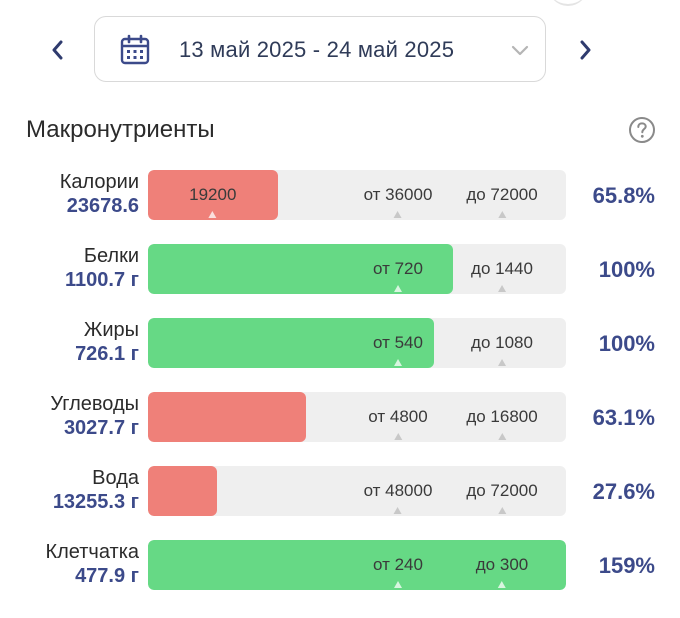 The height and width of the screenshot is (618, 680). What do you see at coordinates (96, 490) in the screenshot?
I see `macro-label: Вода 13255.3 г` at bounding box center [96, 490].